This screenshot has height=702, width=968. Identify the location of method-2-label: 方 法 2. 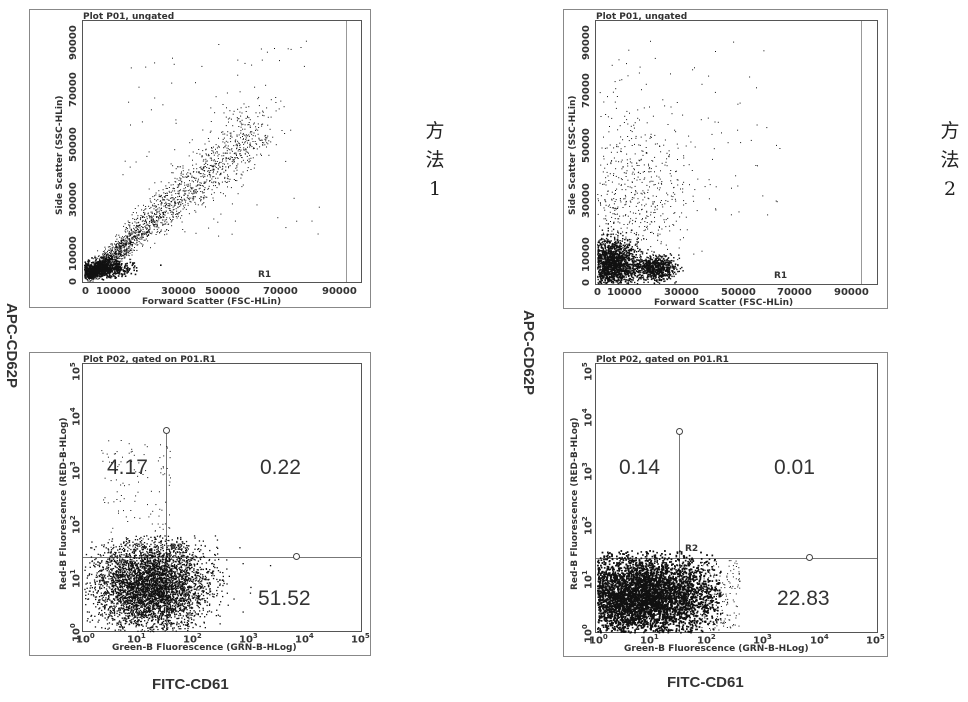
(950, 160).